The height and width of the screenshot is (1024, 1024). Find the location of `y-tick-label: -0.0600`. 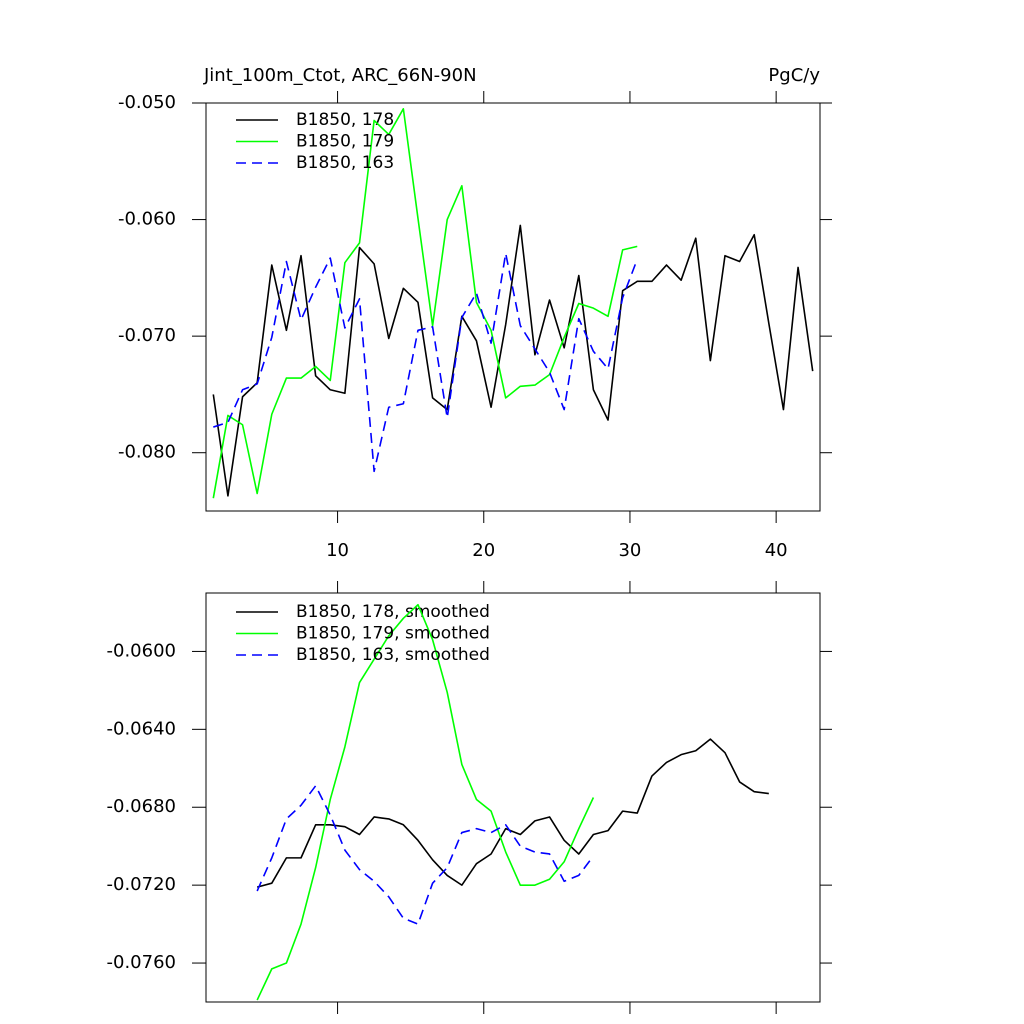

y-tick-label: -0.0600 is located at coordinates (141, 650).